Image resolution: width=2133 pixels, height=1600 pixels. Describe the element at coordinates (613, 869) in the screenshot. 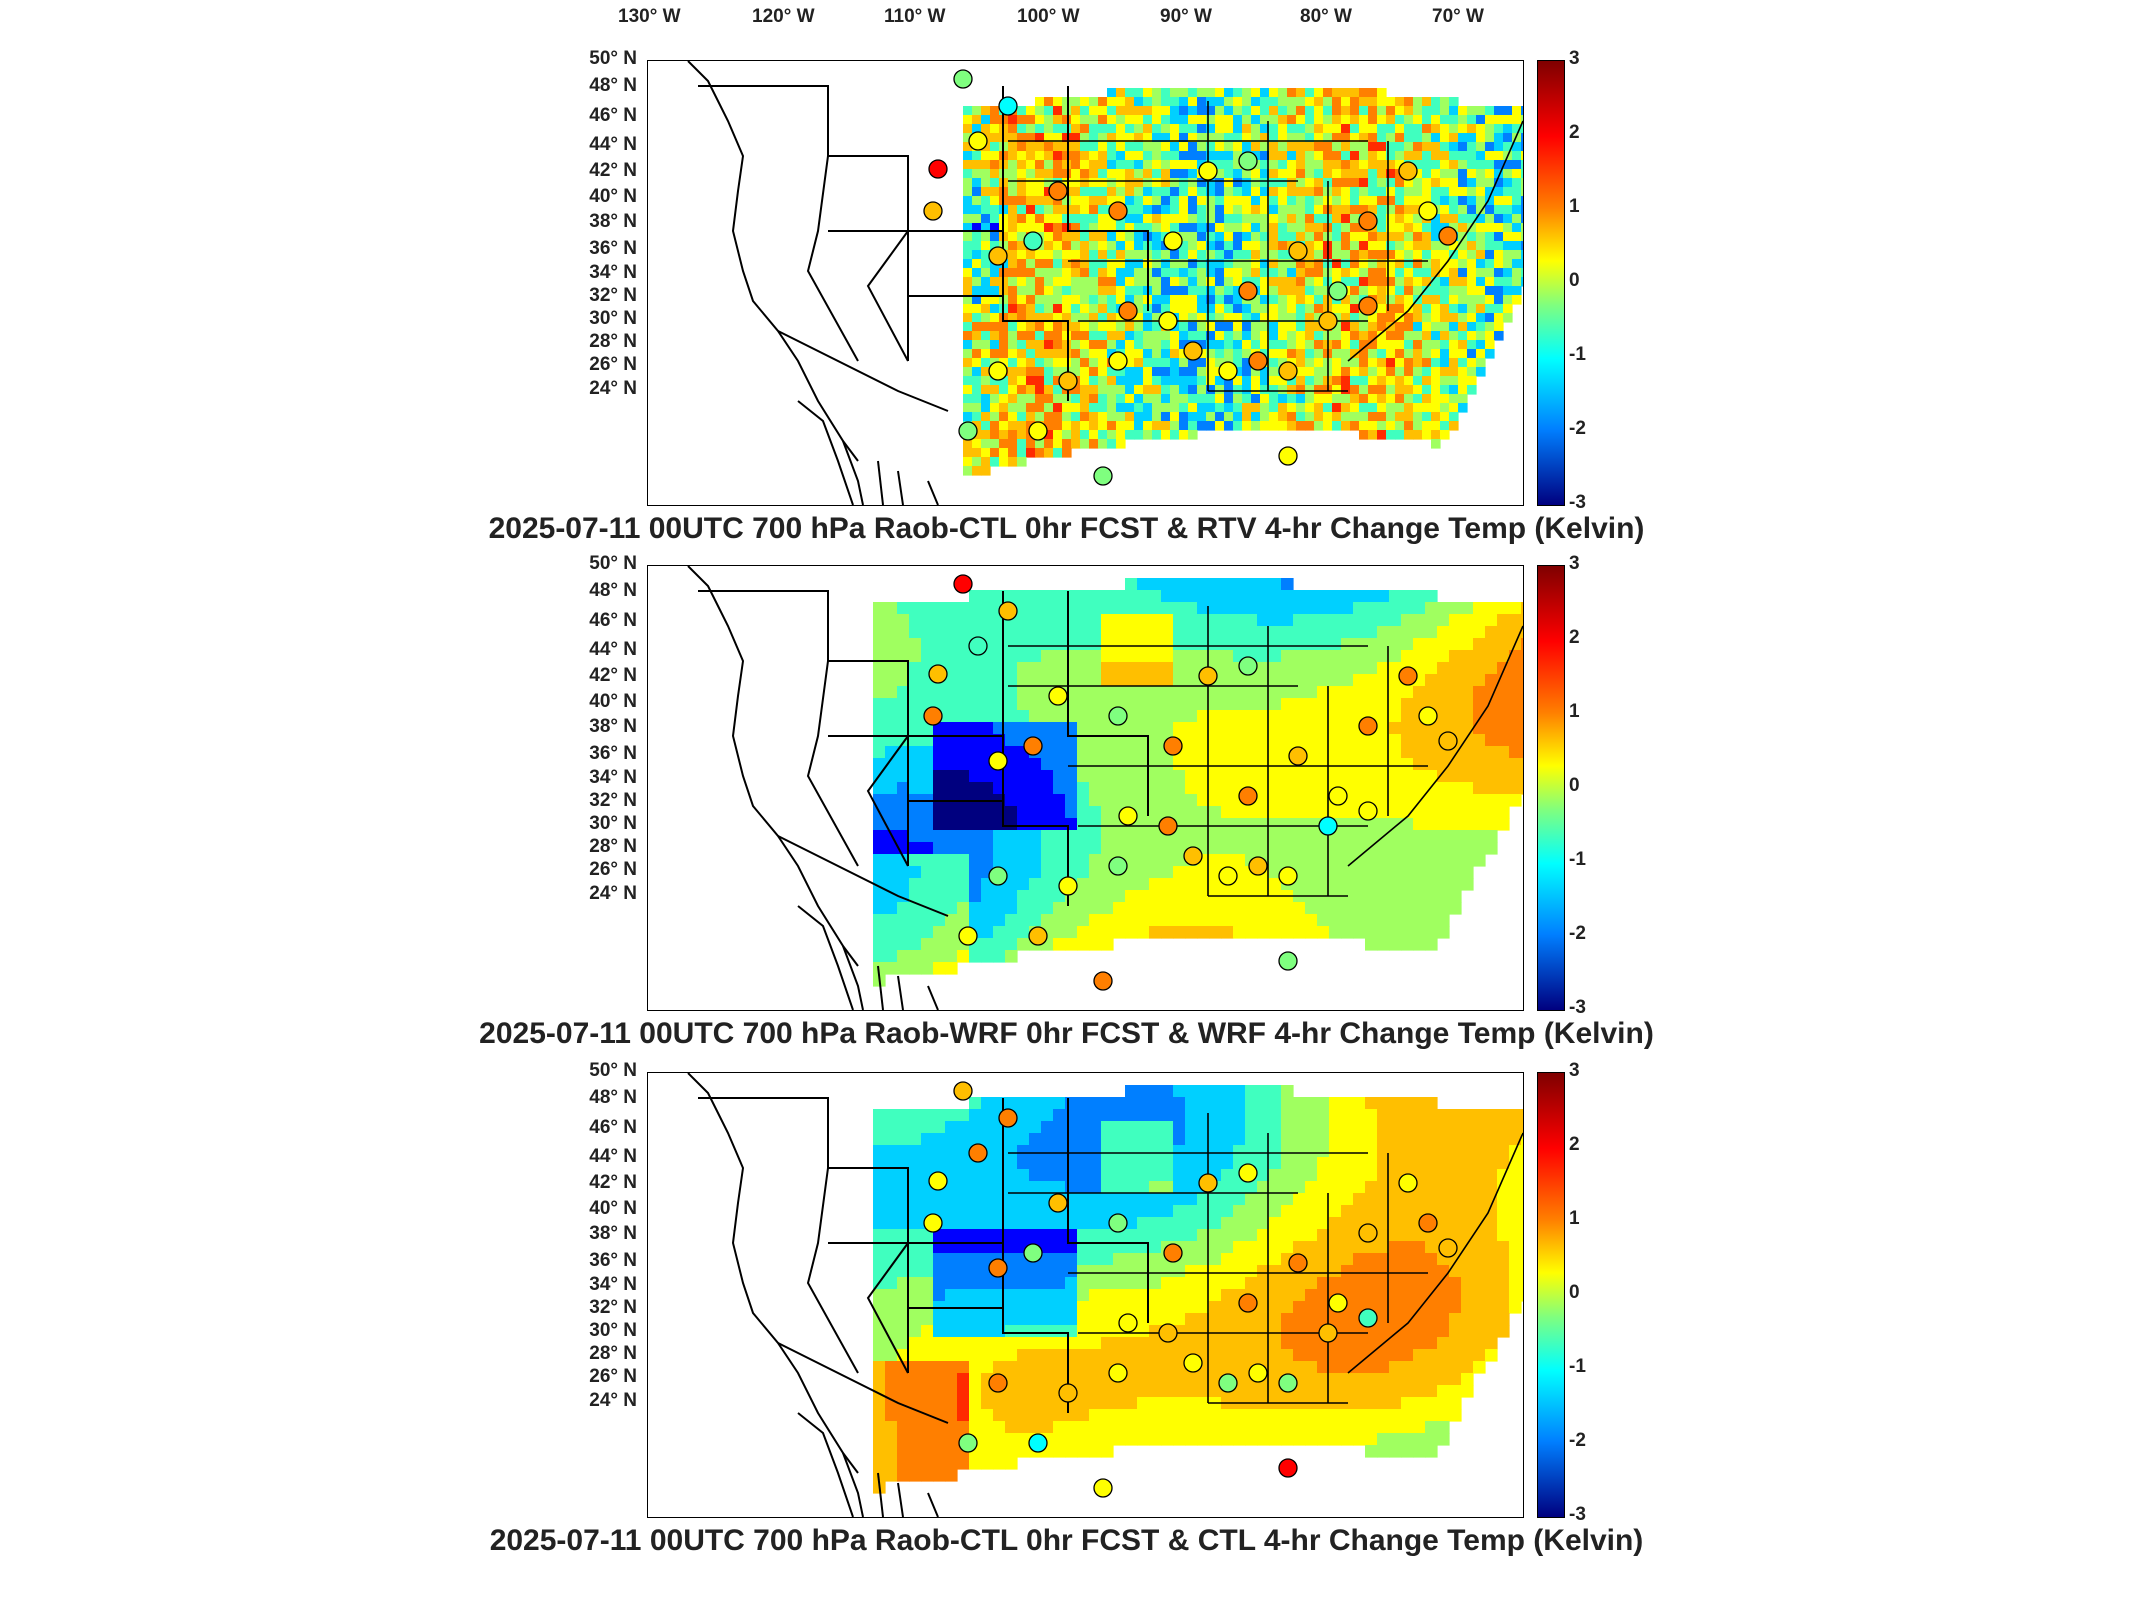

I see `lat-label: 26° N` at that location.